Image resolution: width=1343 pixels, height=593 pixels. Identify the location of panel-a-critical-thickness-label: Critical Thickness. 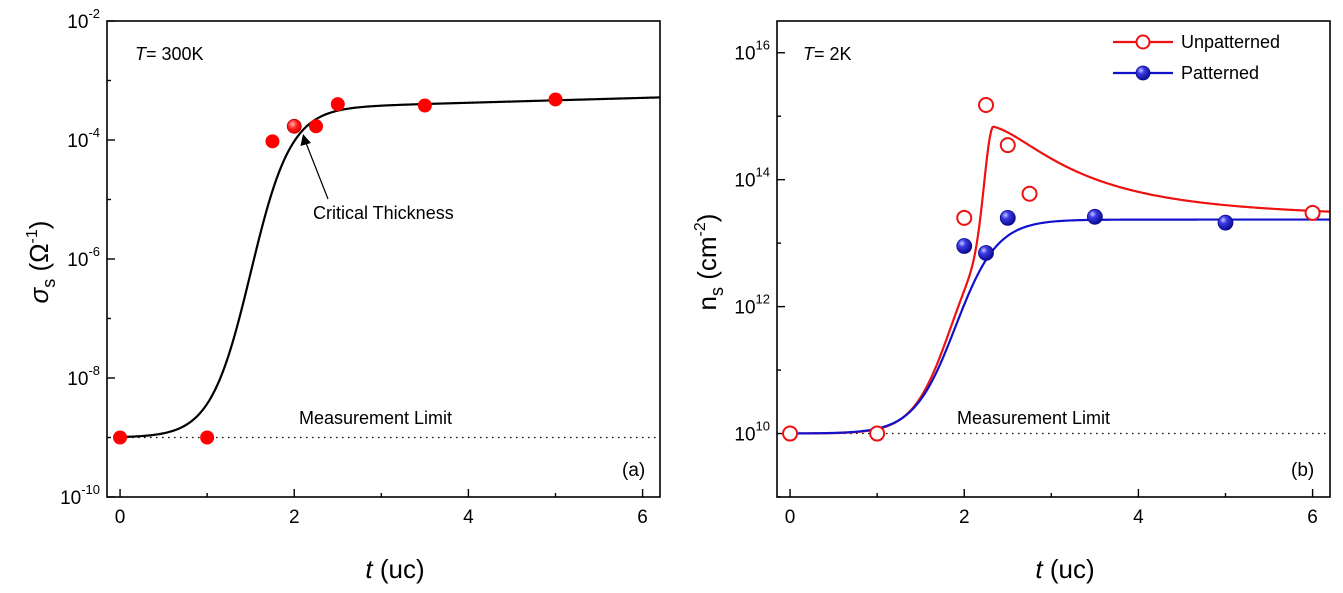
(383, 213).